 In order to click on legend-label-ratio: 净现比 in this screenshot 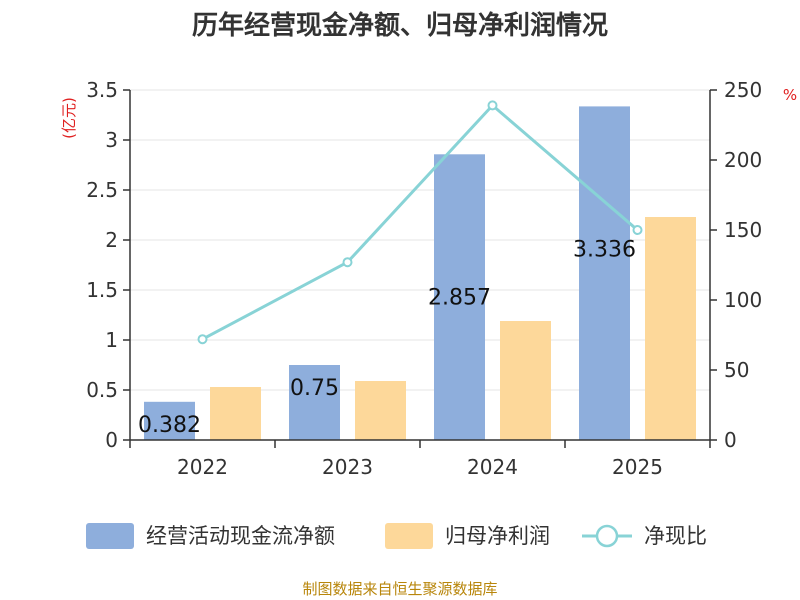, I will do `click(675, 536)`.